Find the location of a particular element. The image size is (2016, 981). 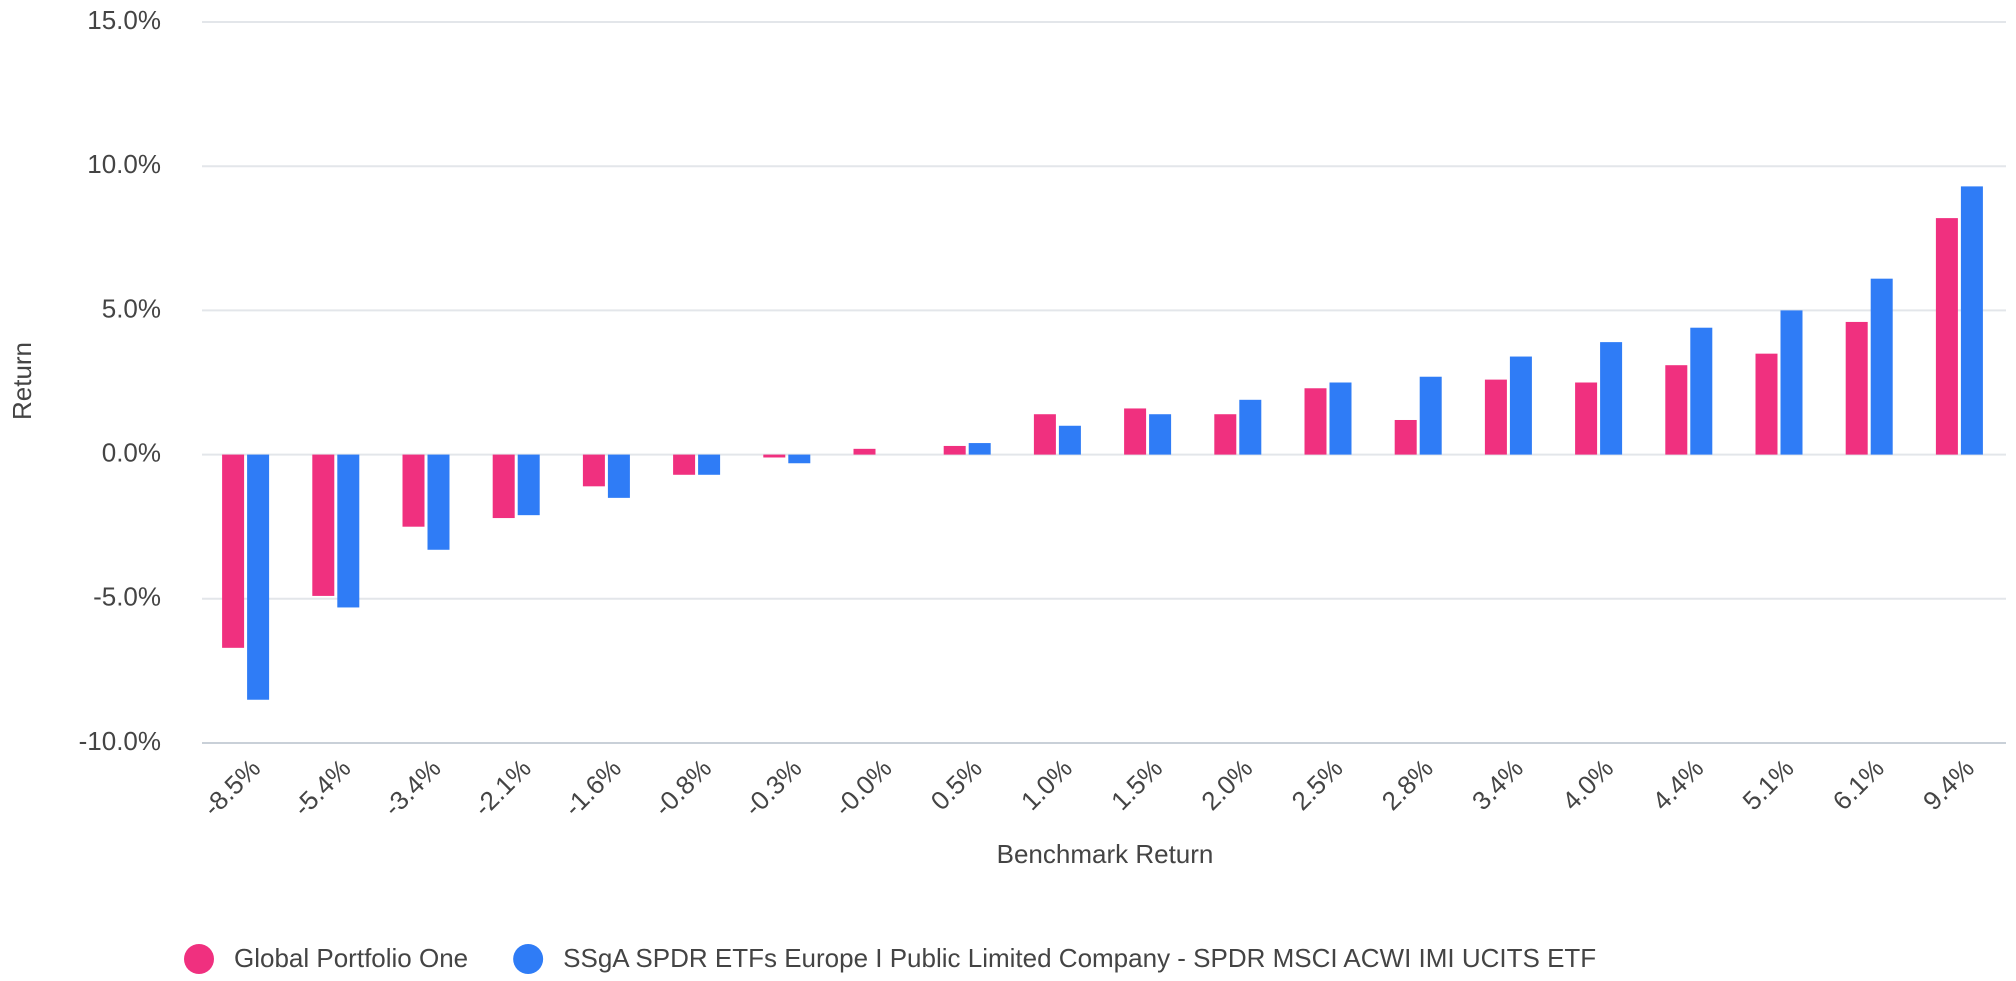

x-tick-label: 1.0% is located at coordinates (1046, 784).